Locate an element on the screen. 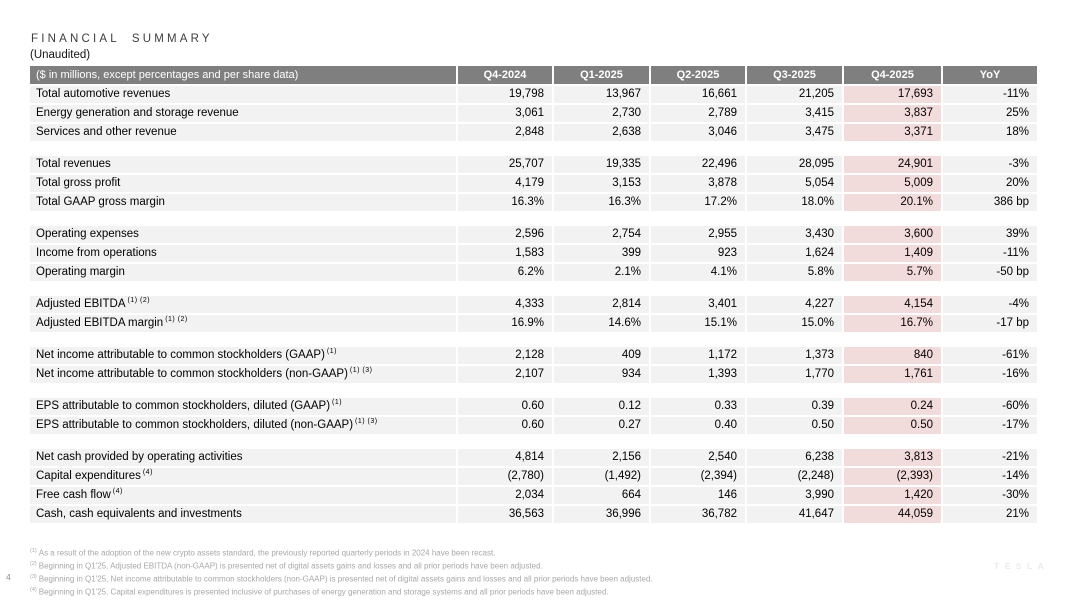  value-cell: 3,990 is located at coordinates (795, 496).